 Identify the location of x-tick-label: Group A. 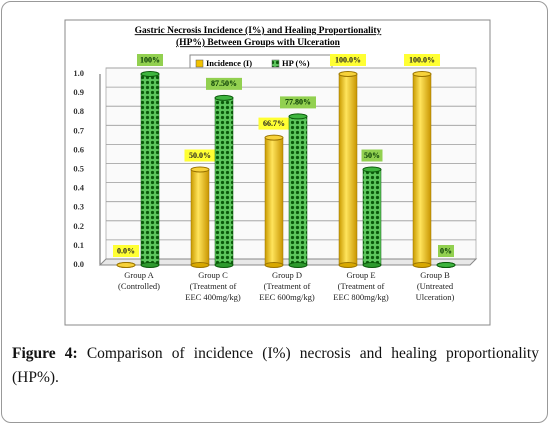
(139, 275).